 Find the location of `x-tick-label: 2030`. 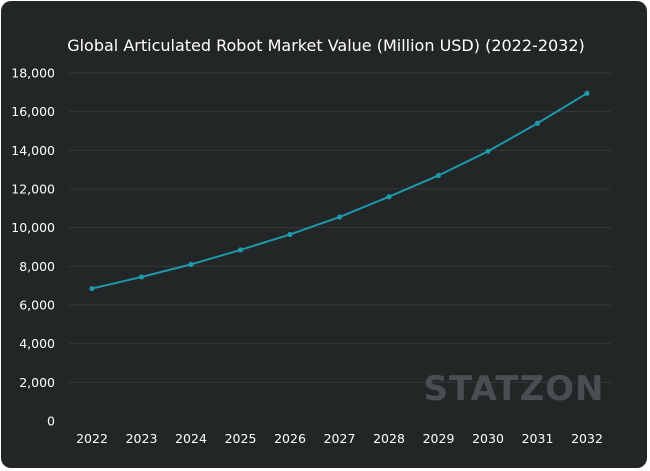

x-tick-label: 2030 is located at coordinates (488, 438).